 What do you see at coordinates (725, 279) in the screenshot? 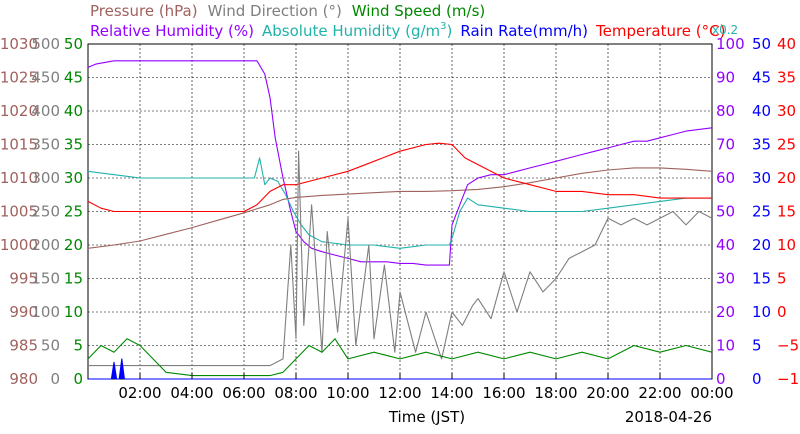
I see `relative-humidity-tick-label: 30` at bounding box center [725, 279].